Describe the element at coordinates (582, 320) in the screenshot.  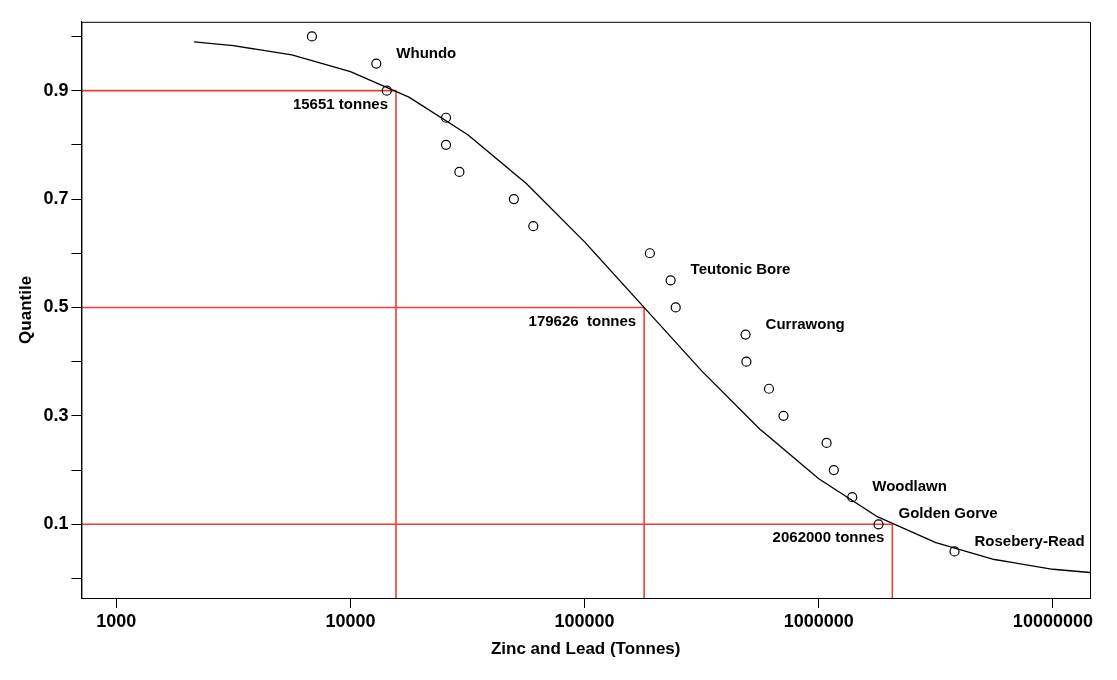
I see `annotation: 179626 tonnes` at that location.